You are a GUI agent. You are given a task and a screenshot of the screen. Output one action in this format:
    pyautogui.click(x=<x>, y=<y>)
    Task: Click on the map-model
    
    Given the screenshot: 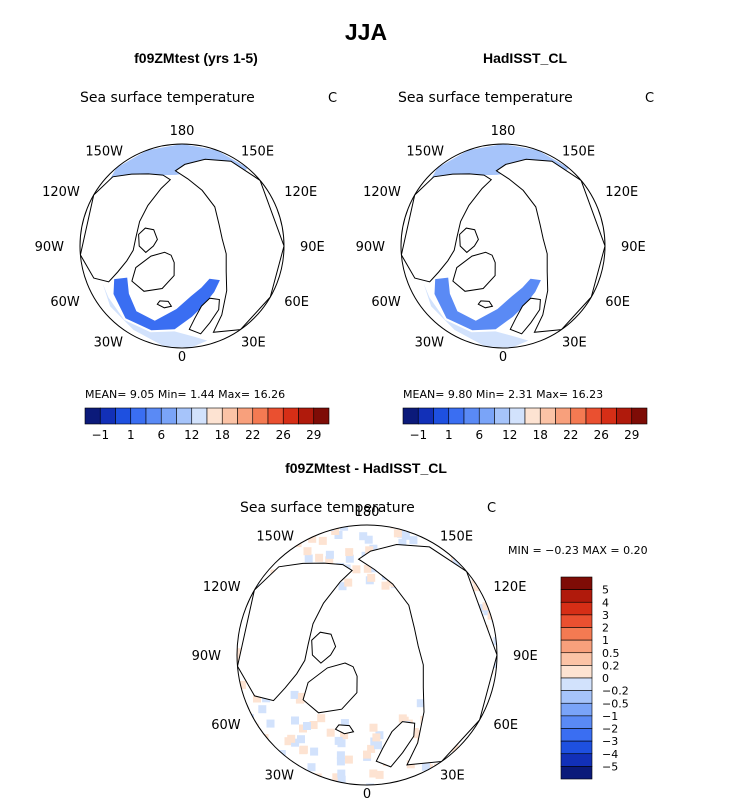 What is the action you would take?
    pyautogui.click(x=182, y=246)
    